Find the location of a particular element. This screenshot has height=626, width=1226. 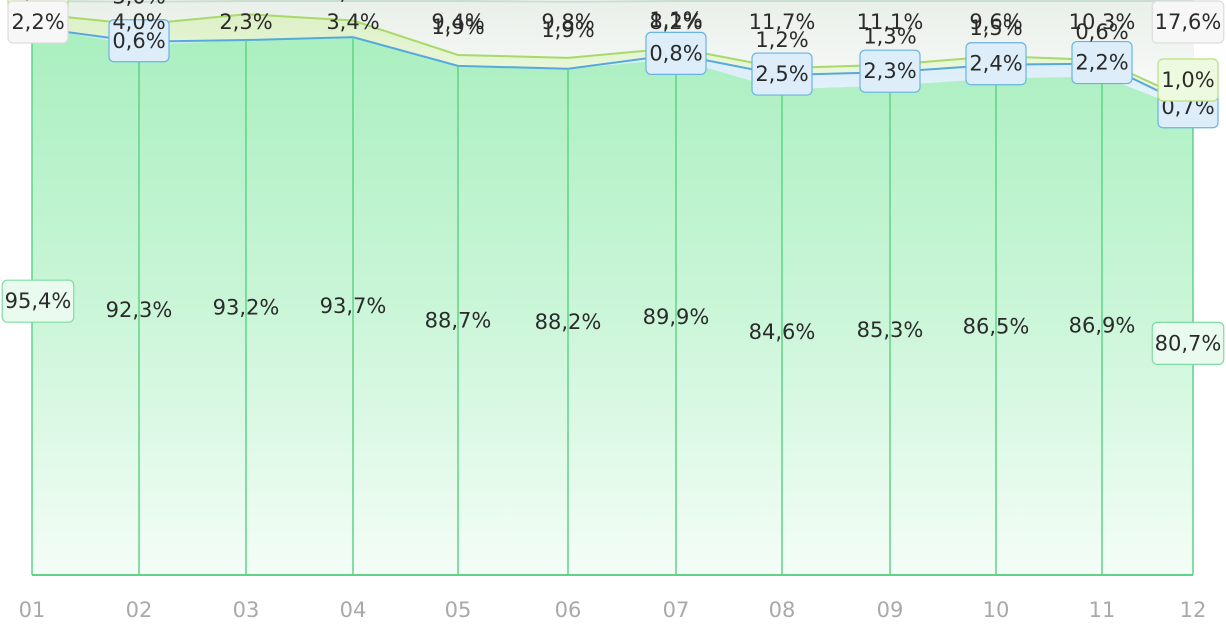

svg-text: 84,6% is located at coordinates (782, 332).